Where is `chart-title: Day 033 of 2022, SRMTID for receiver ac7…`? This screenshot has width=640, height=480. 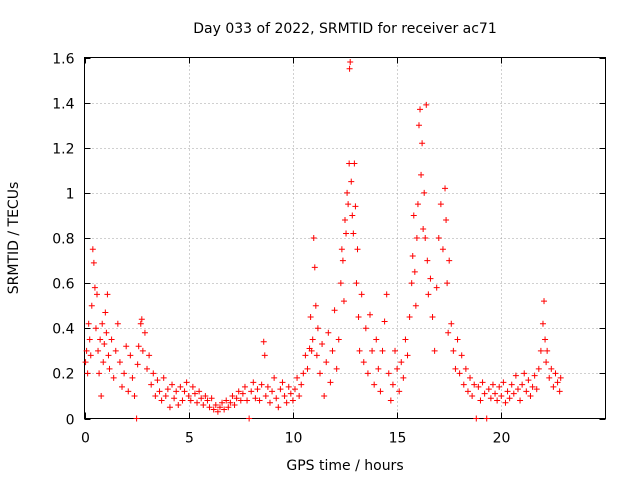 chart-title: Day 033 of 2022, SRMTID for receiver ac7… is located at coordinates (345, 29).